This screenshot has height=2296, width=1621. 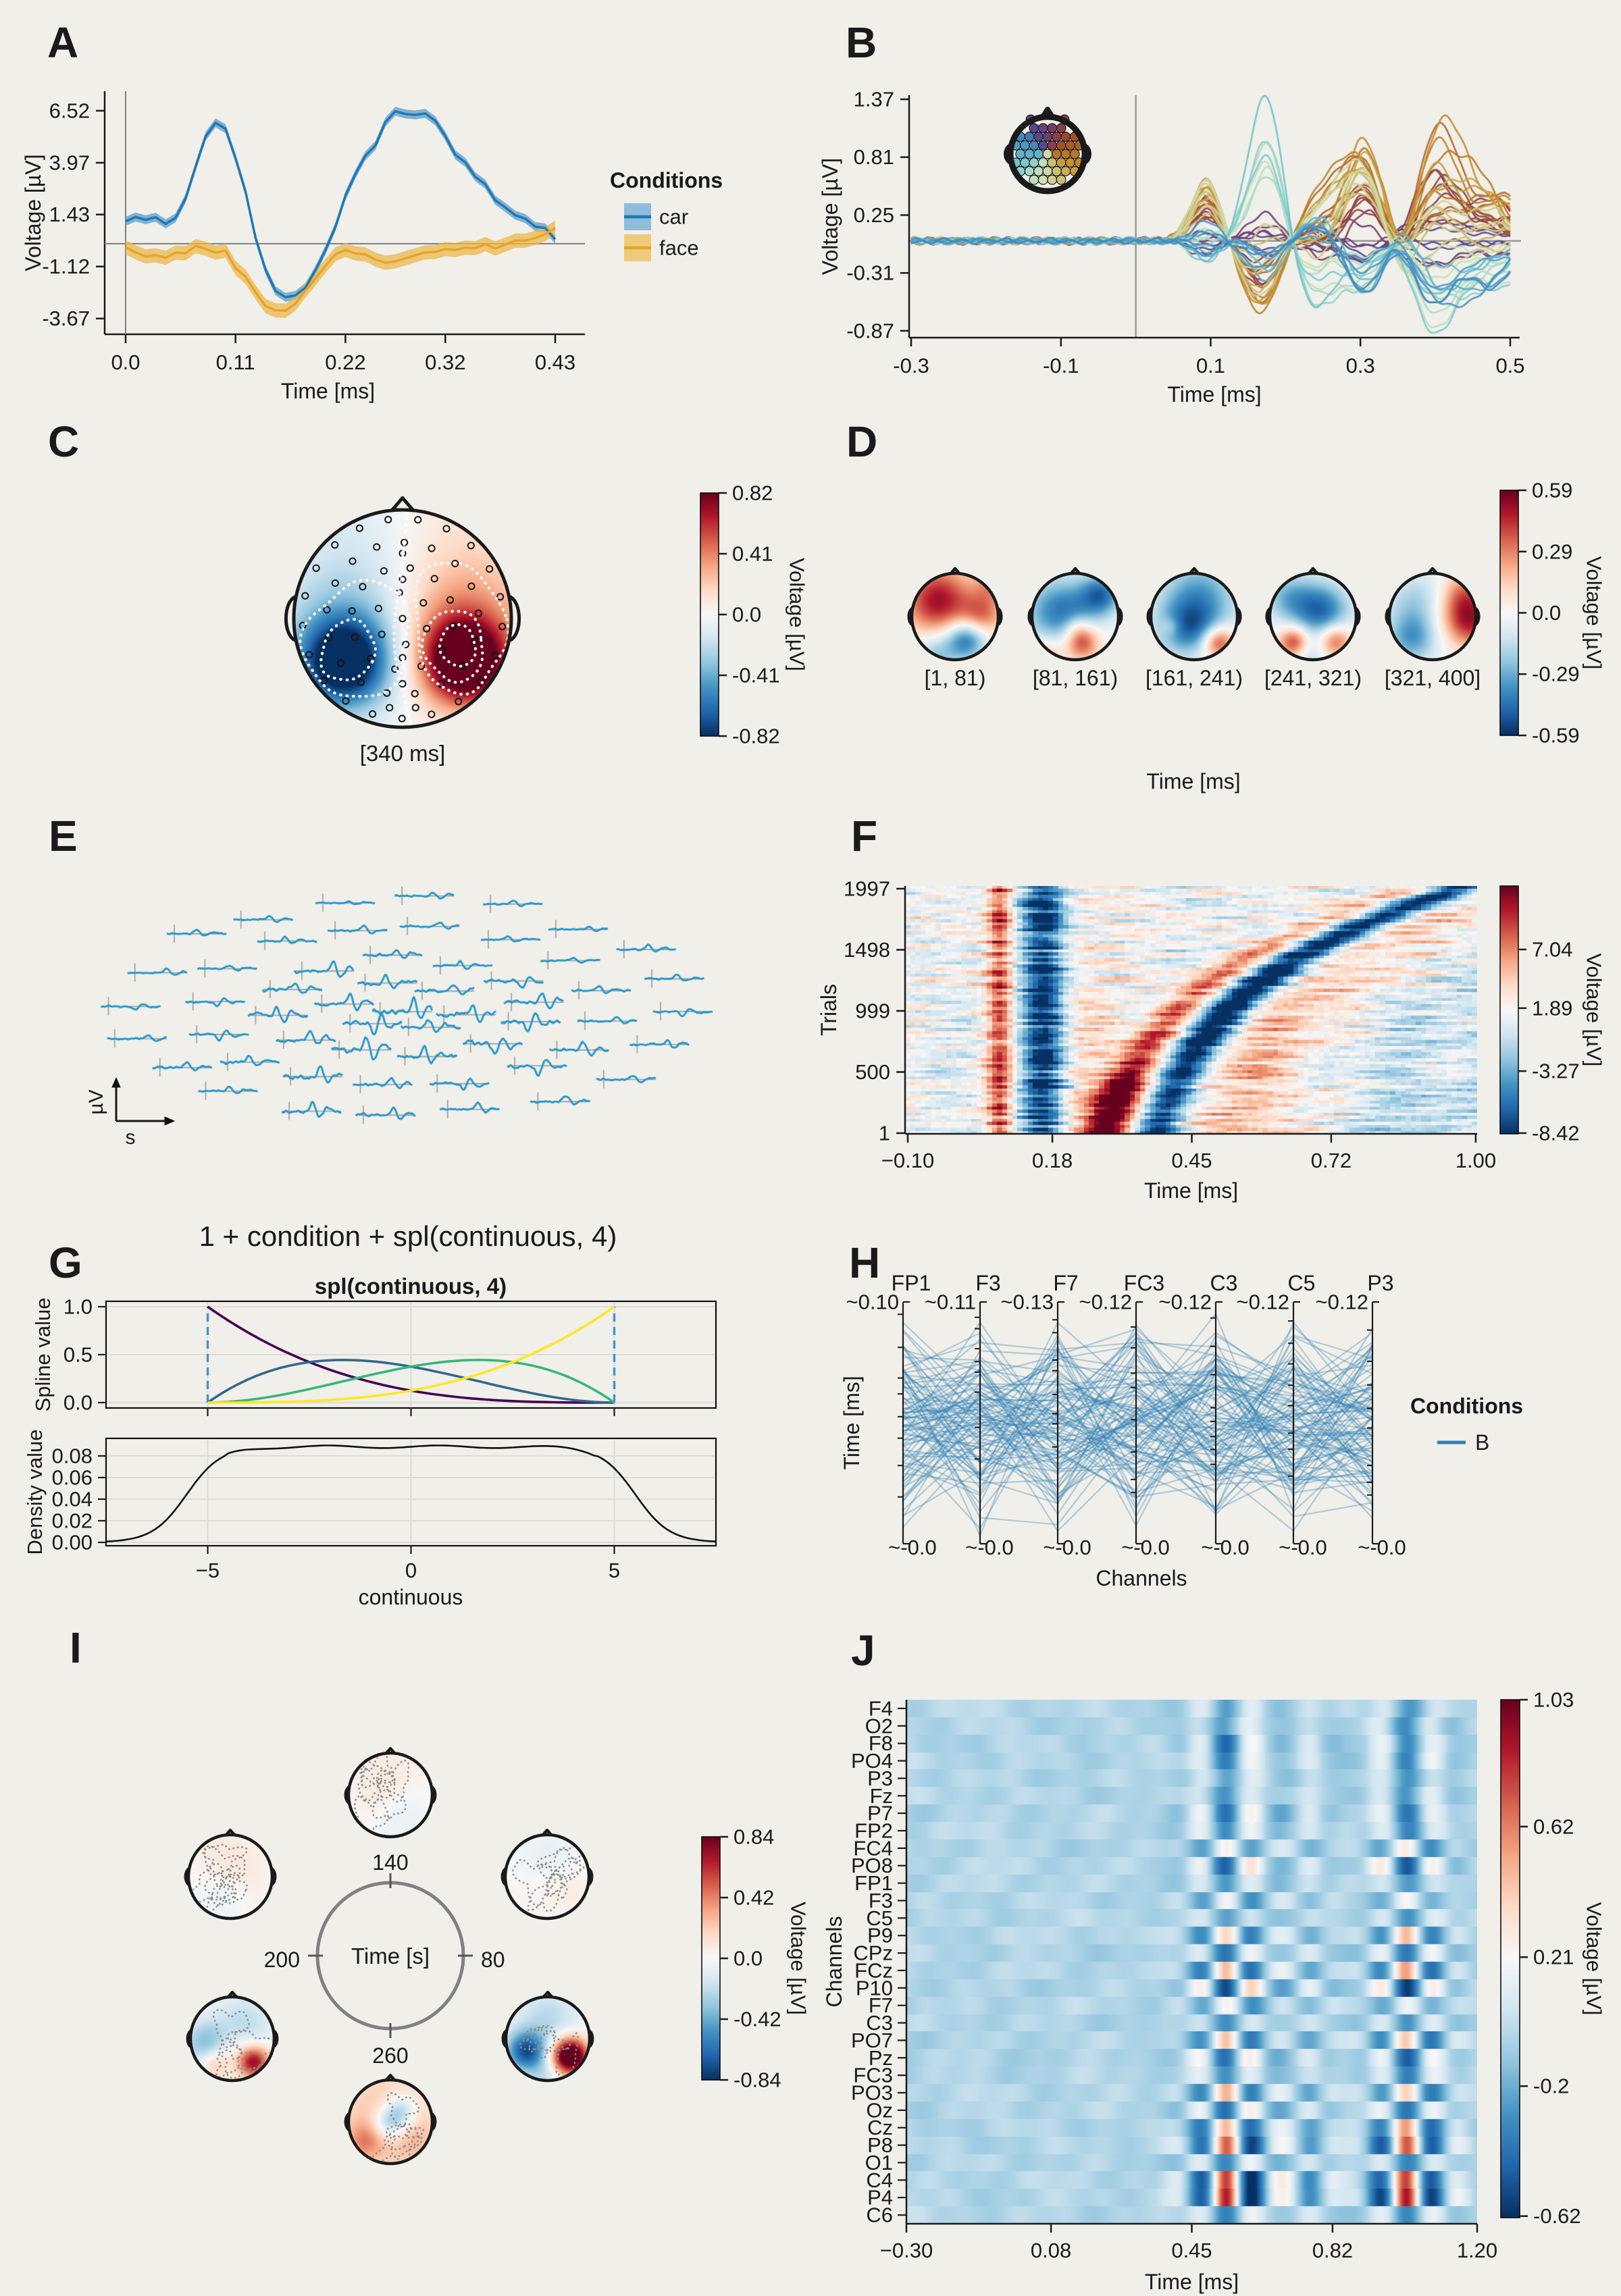 What do you see at coordinates (345, 362) in the screenshot?
I see `svg-text: 0.22` at bounding box center [345, 362].